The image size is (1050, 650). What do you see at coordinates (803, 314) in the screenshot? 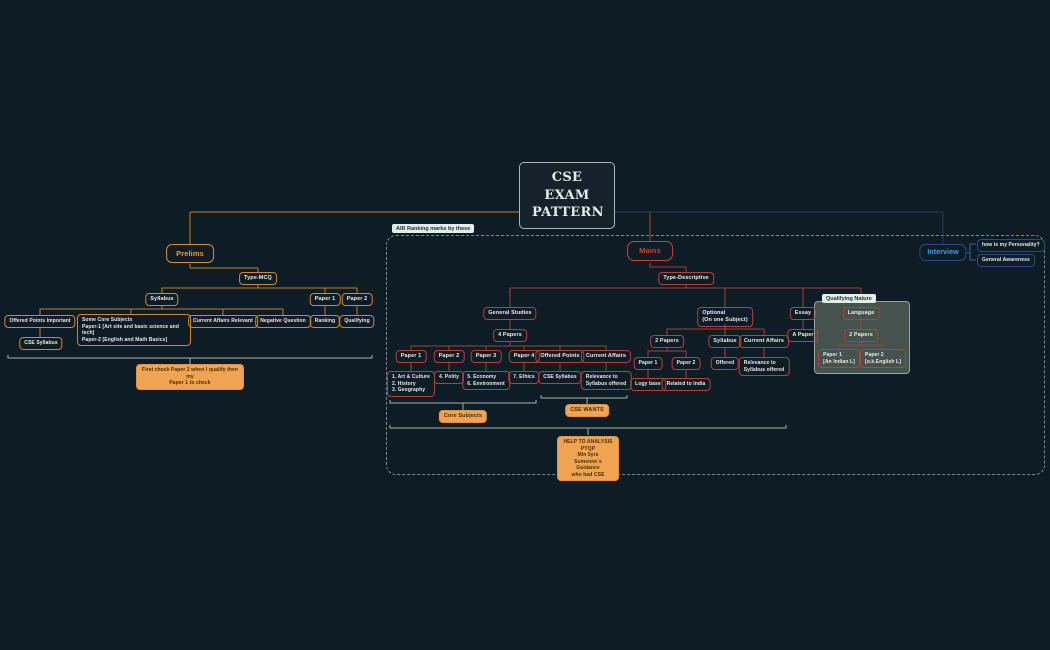
I see `node-essay: Essay` at bounding box center [803, 314].